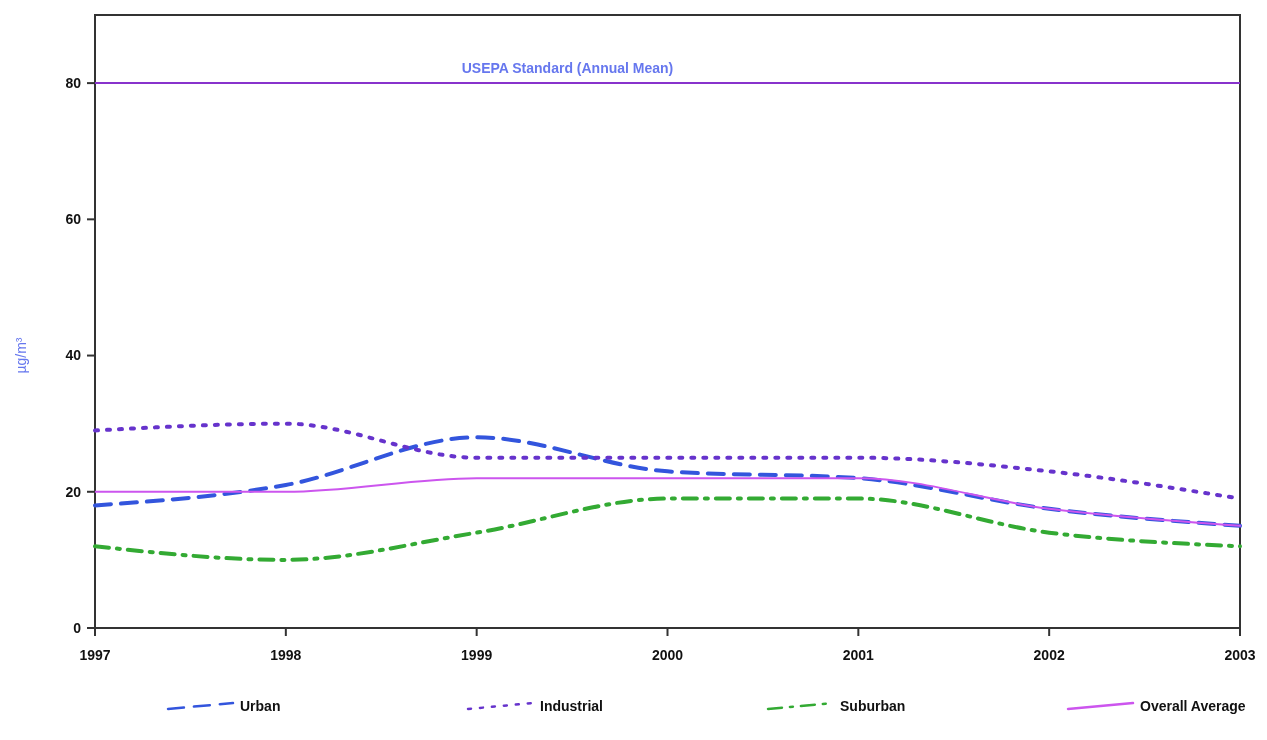 Image resolution: width=1267 pixels, height=740 pixels. What do you see at coordinates (572, 705) in the screenshot?
I see `legend-label: Industrial` at bounding box center [572, 705].